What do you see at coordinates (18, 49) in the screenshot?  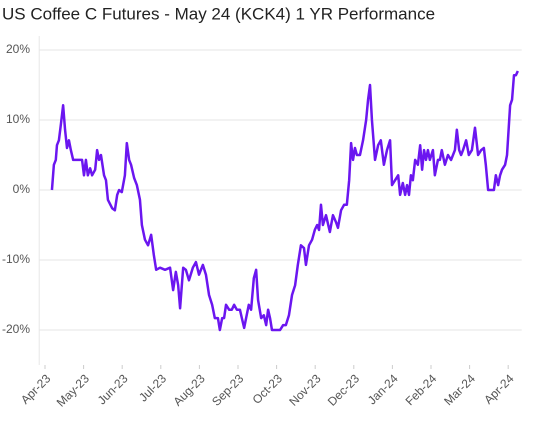 I see `y-tick-label: 20%` at bounding box center [18, 49].